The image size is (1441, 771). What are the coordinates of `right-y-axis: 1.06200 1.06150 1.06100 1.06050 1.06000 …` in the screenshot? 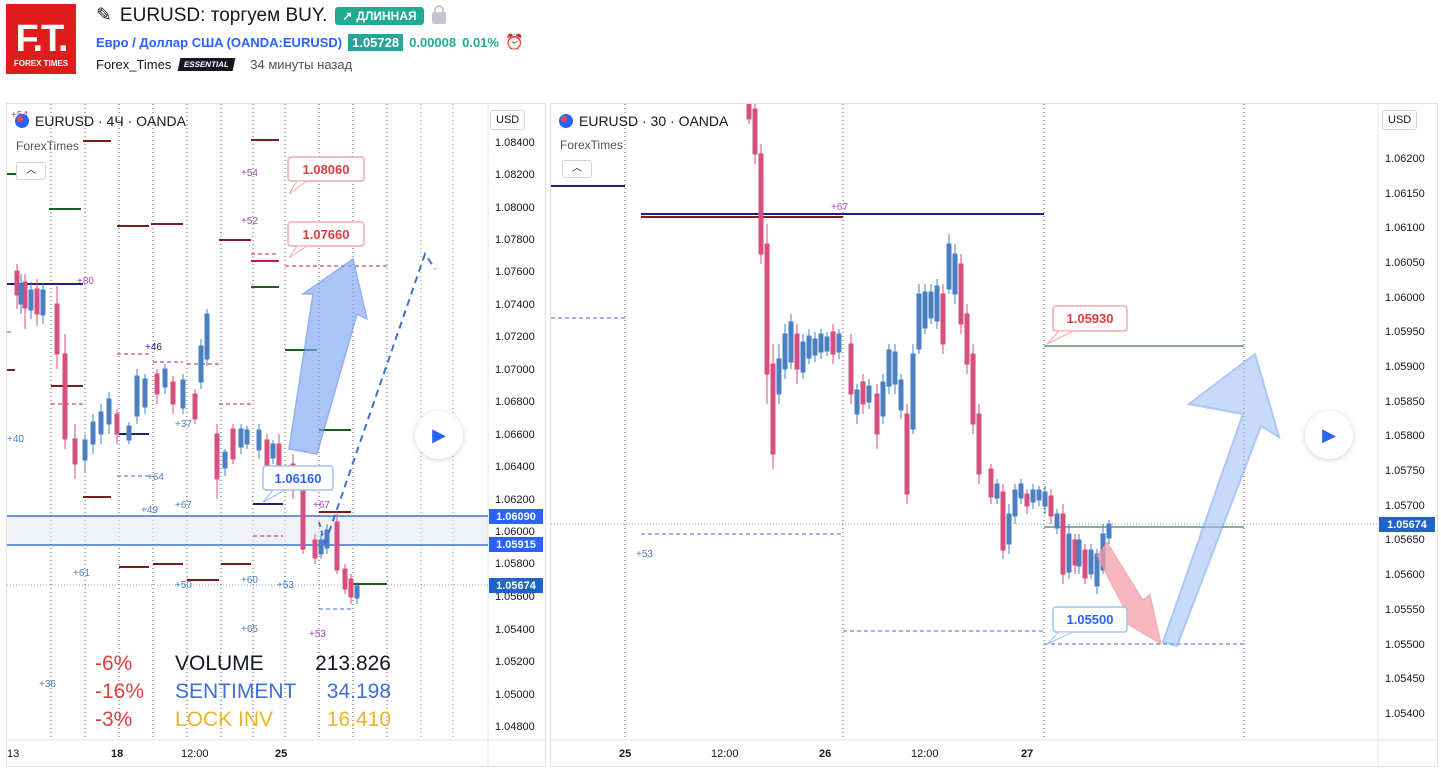 It's located at (1405, 436).